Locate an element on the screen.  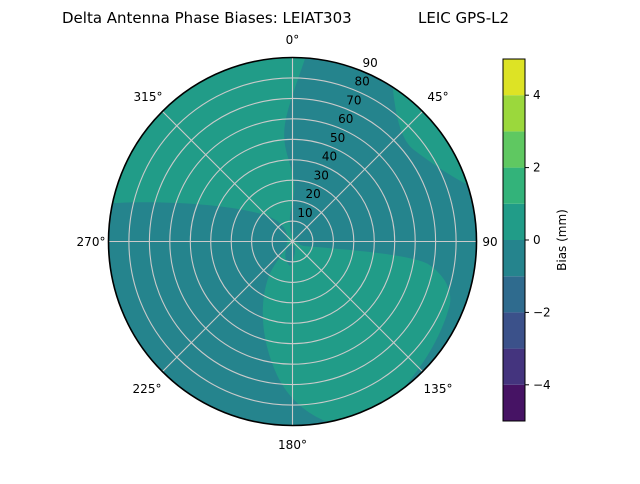
theta-label-45: 45° is located at coordinates (437, 97).